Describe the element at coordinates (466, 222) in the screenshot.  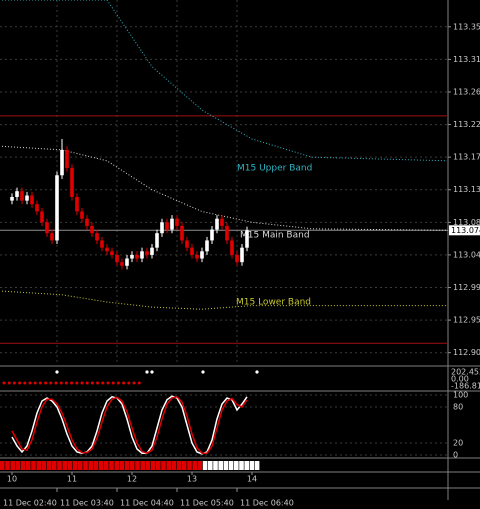
I see `y-tick-label: 113.085` at that location.